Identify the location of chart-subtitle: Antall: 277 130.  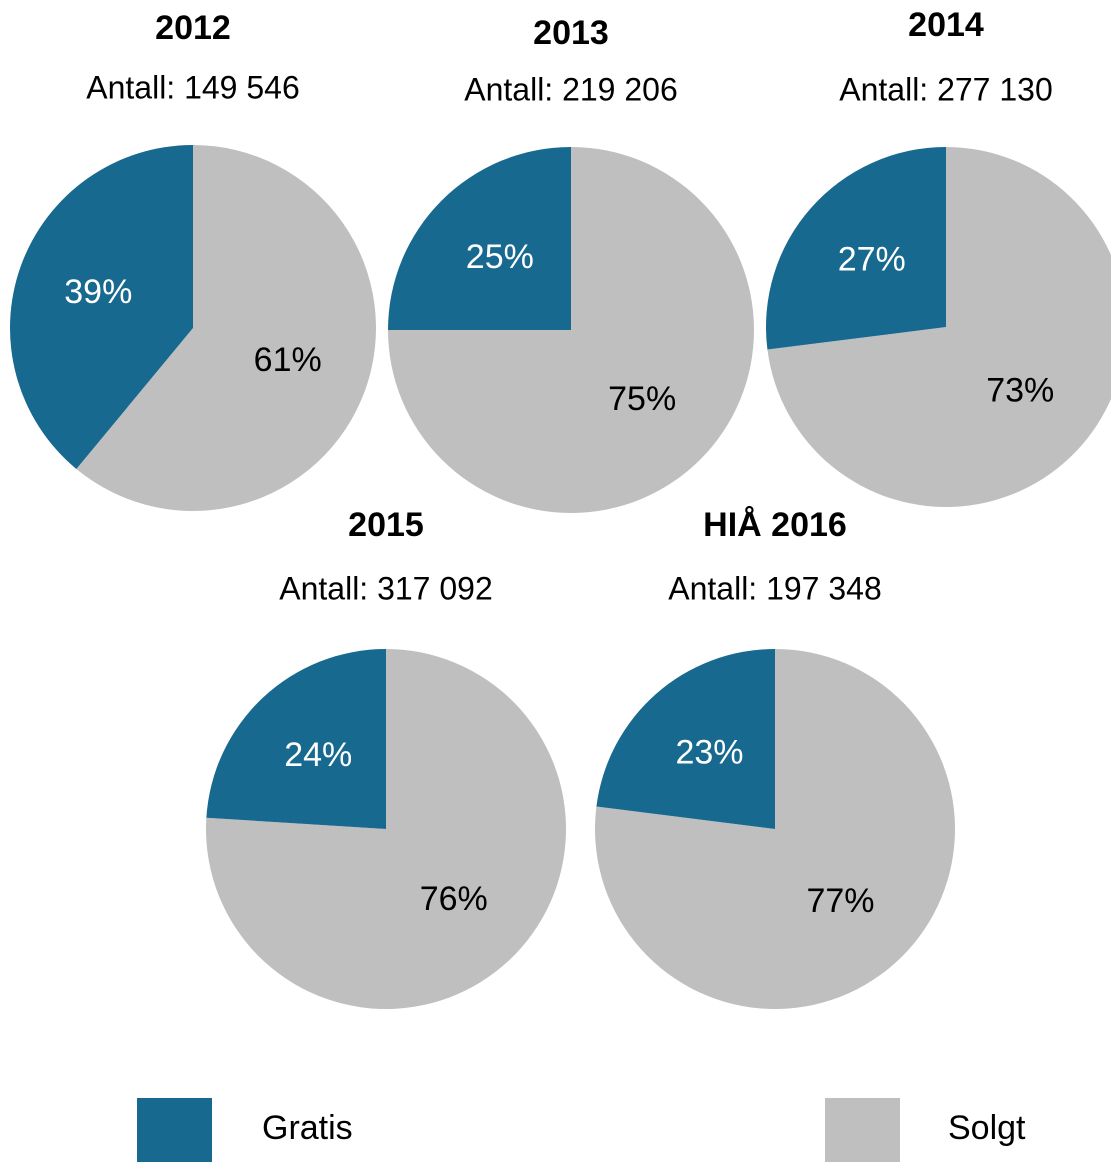
(946, 89).